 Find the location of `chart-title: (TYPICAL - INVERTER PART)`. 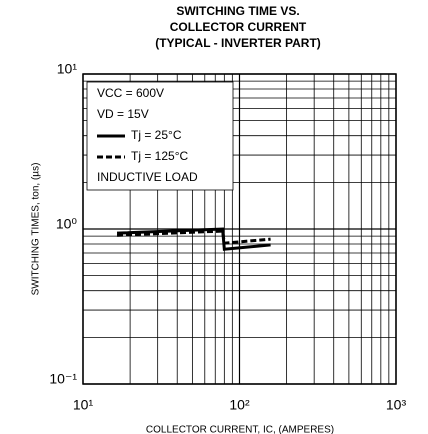

chart-title: (TYPICAL - INVERTER PART) is located at coordinates (238, 43).